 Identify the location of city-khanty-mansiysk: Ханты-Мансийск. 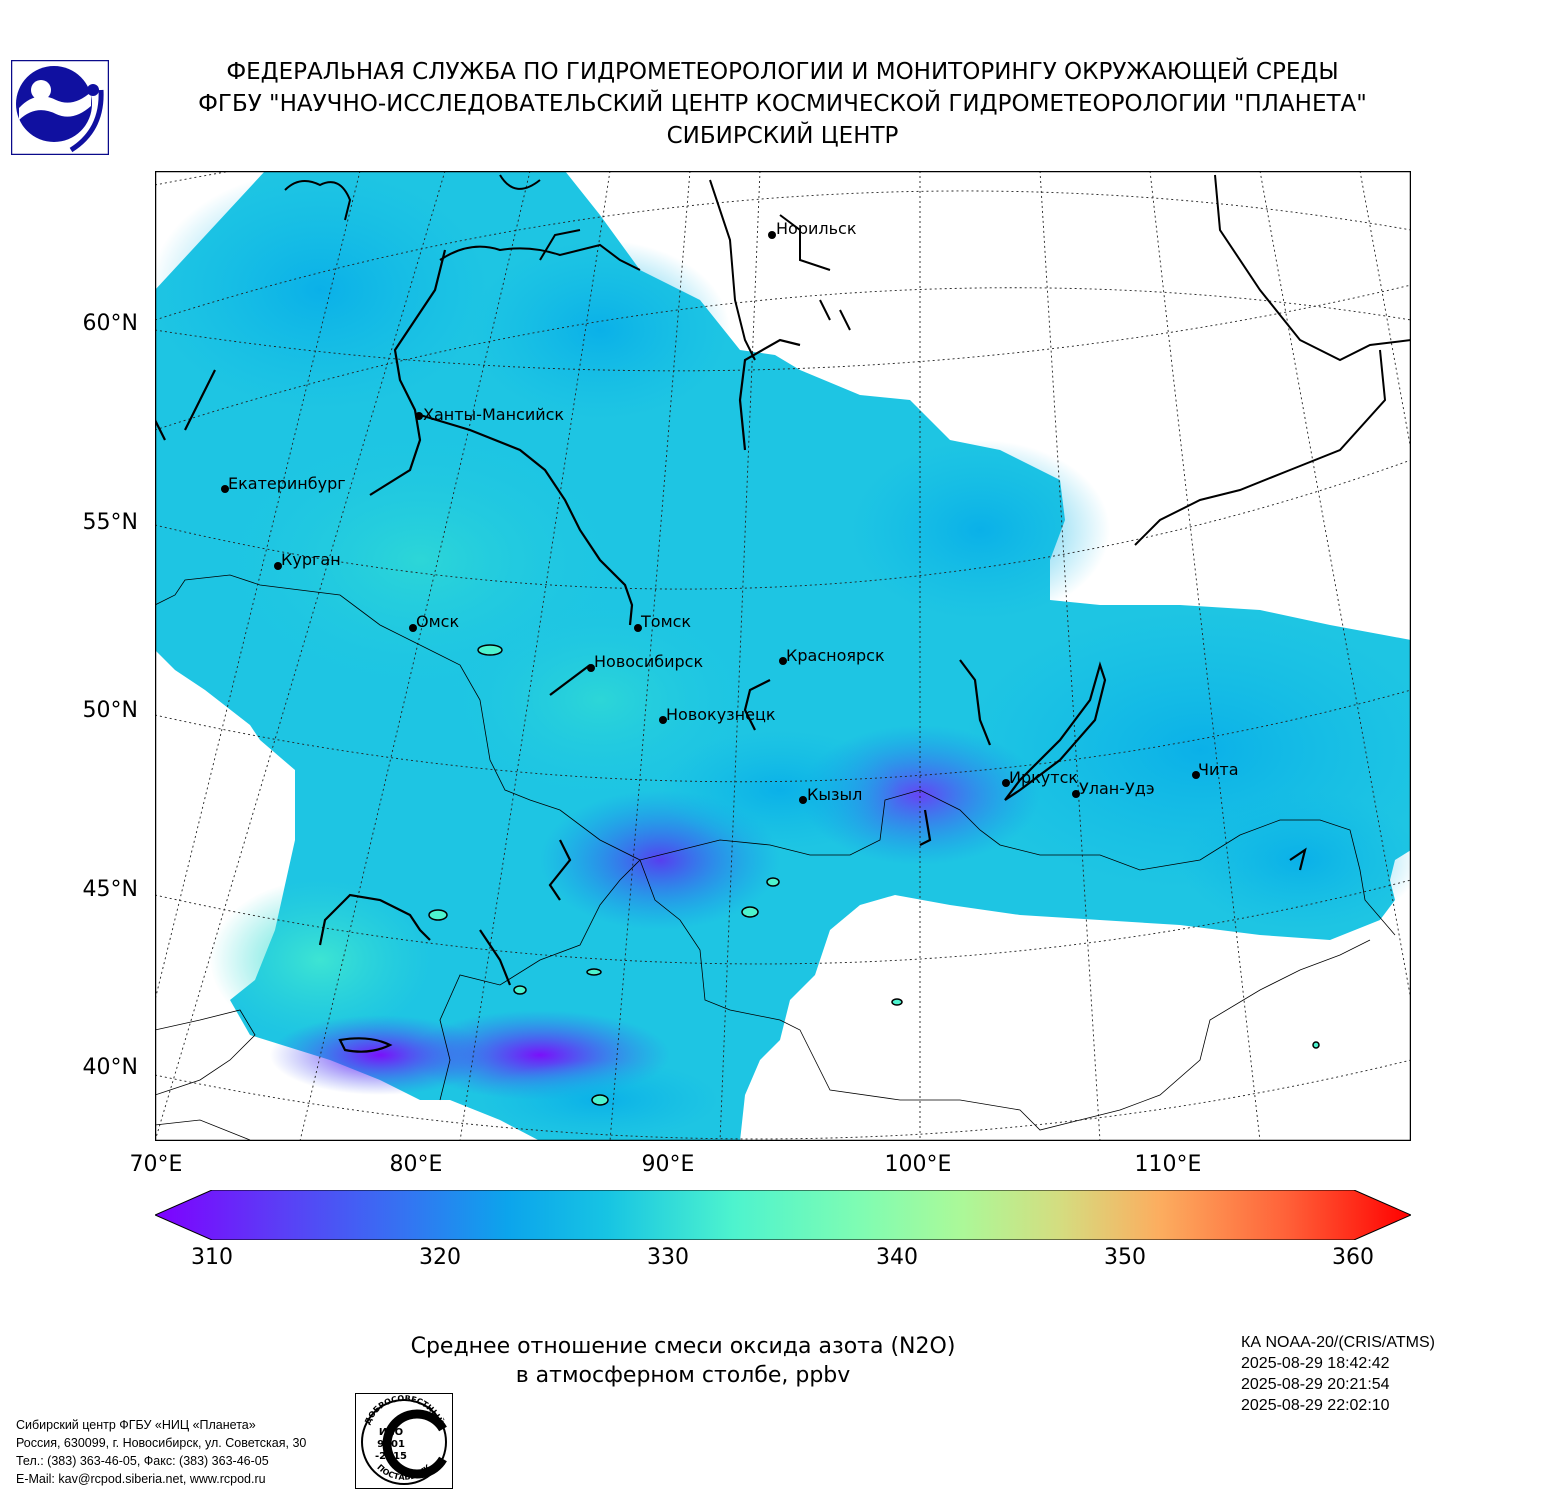
(489, 414).